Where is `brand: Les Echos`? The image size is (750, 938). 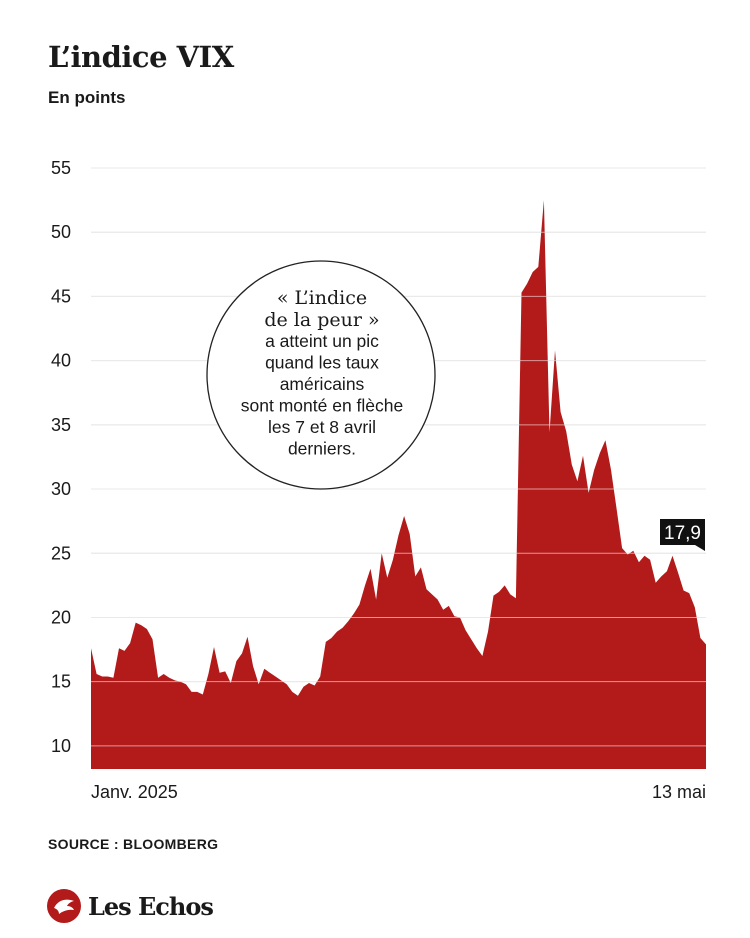 brand: Les Echos is located at coordinates (130, 906).